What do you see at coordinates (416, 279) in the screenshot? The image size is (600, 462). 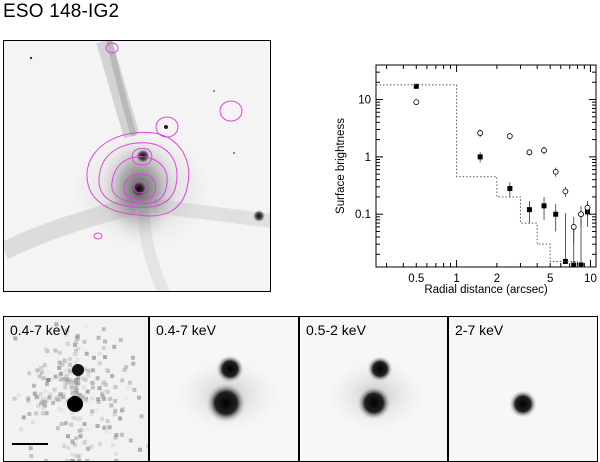 I see `x-tick-label: 0.5` at bounding box center [416, 279].